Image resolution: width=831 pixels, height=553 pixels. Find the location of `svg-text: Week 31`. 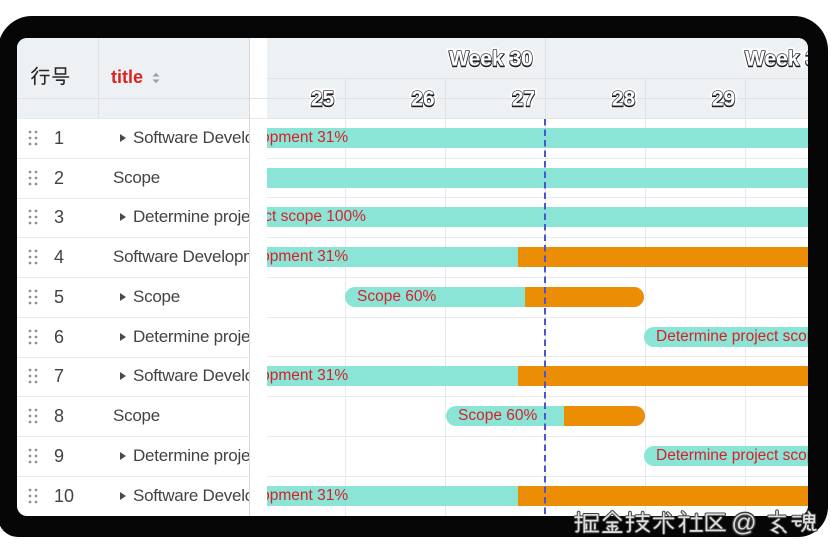

svg-text: Week 31 is located at coordinates (776, 59).